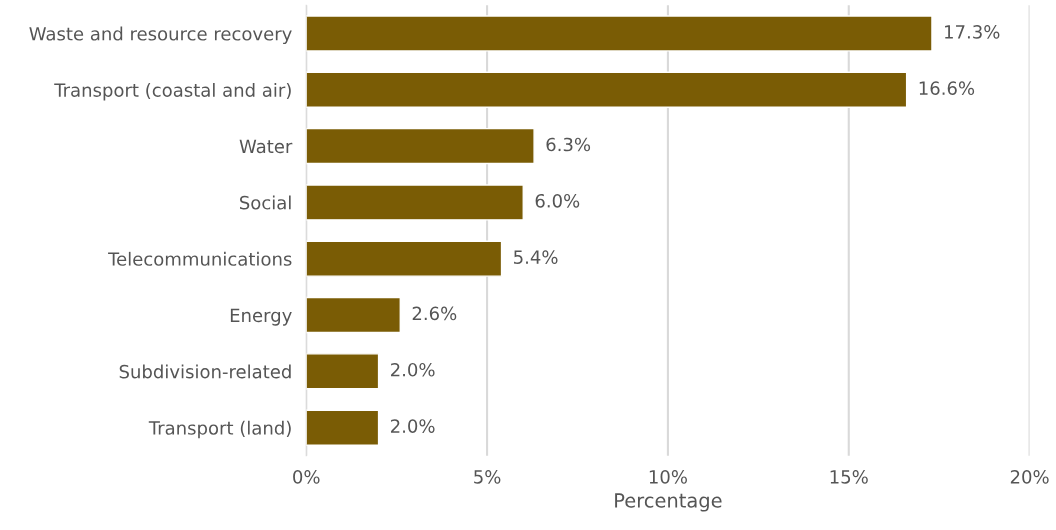 Image resolution: width=1056 pixels, height=530 pixels. I want to click on y-tick-label: Transport (coastal and air), so click(172, 91).